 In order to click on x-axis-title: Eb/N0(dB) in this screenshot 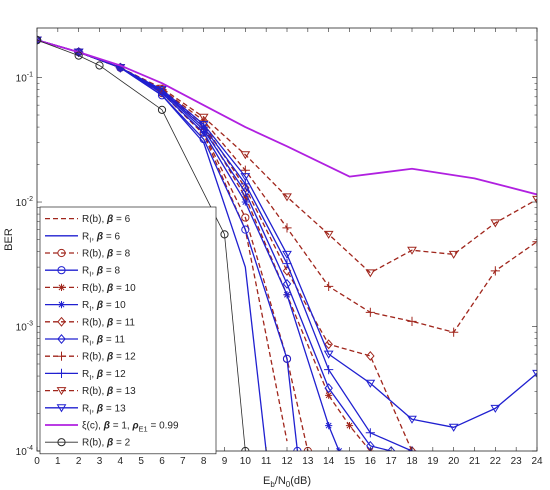, I will do `click(287, 482)`.